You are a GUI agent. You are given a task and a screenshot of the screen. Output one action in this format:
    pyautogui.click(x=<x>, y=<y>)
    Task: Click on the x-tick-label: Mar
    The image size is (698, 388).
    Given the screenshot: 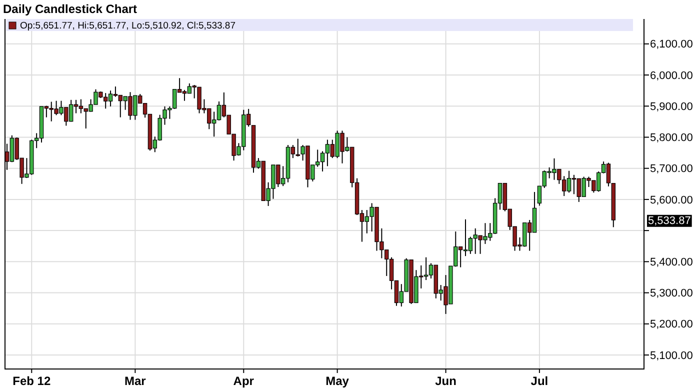 What is the action you would take?
    pyautogui.click(x=135, y=381)
    